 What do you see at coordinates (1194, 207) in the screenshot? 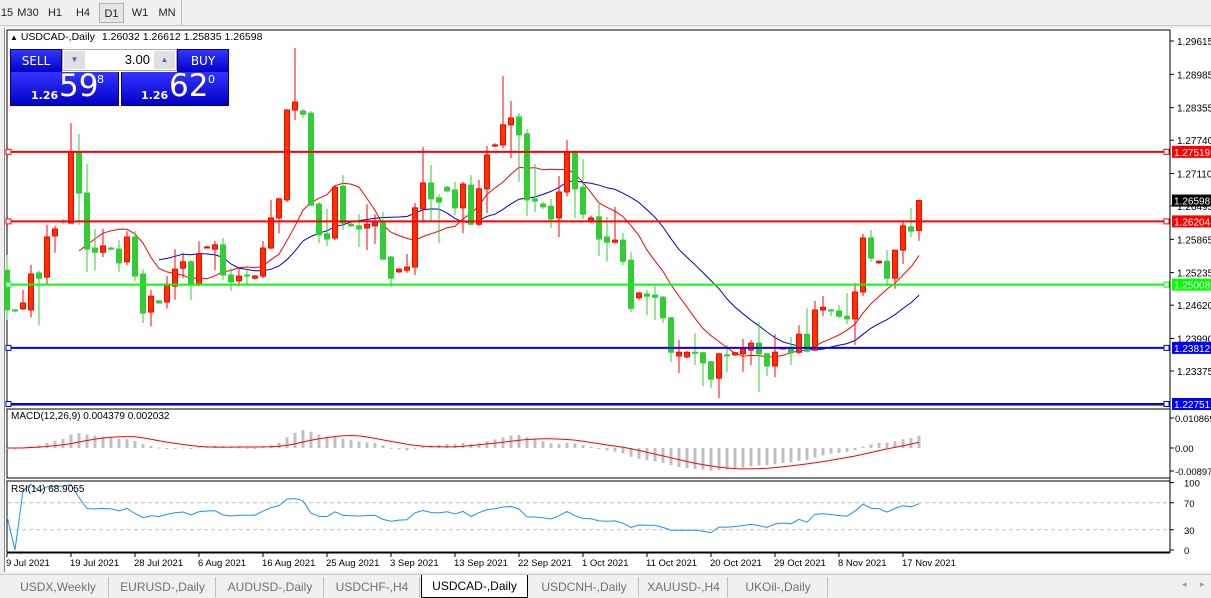
I see `price-tick-label: 1.26495` at bounding box center [1194, 207].